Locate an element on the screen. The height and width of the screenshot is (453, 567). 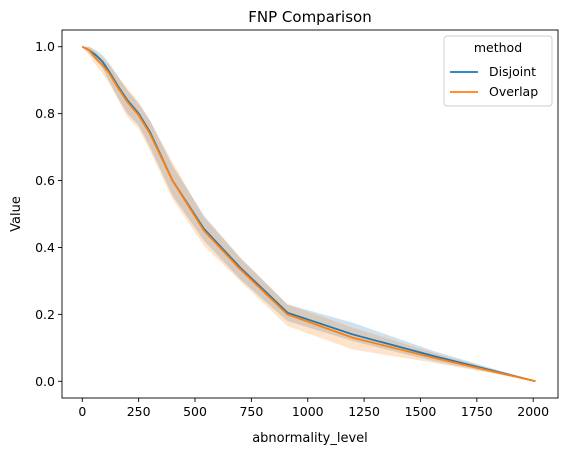
x-tick-label: 2000 is located at coordinates (533, 411).